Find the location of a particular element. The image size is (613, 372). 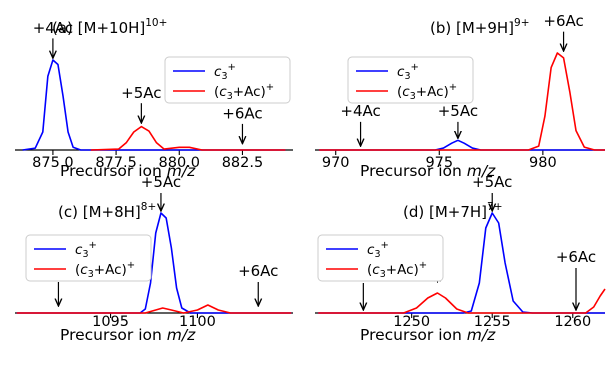

x-tick-label: 882.5 is located at coordinates (243, 163).